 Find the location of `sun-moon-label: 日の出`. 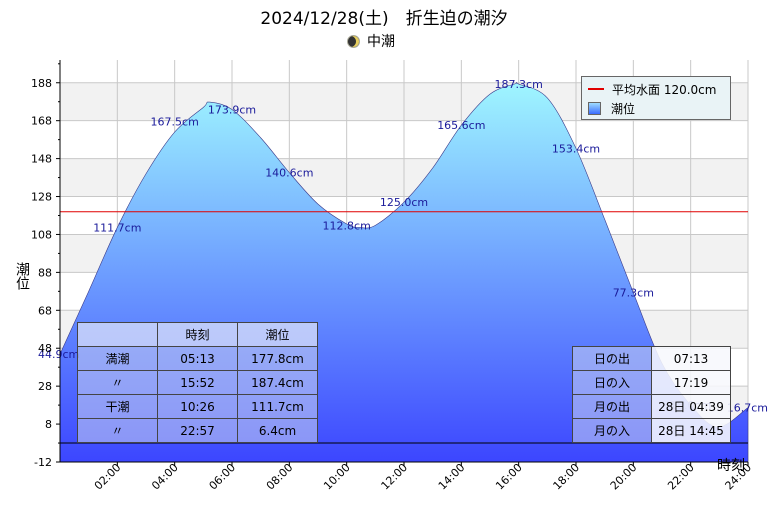

sun-moon-label: 日の出 is located at coordinates (612, 358).